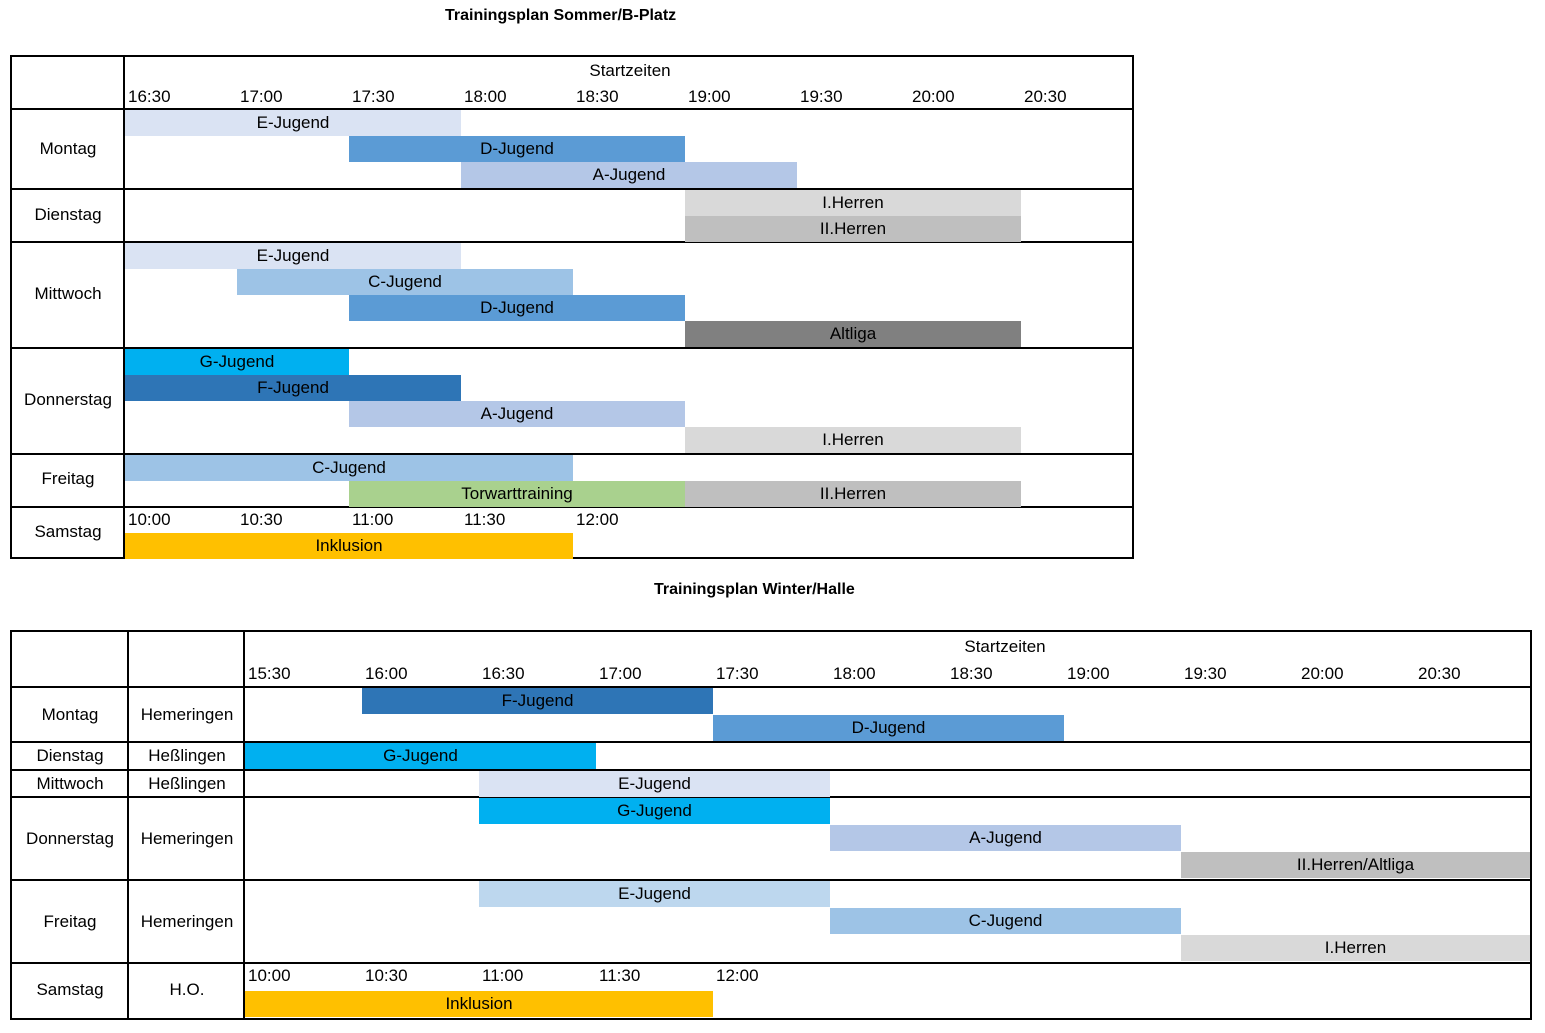 The width and height of the screenshot is (1545, 1033). Describe the element at coordinates (70, 755) in the screenshot. I see `winter-day-label: Dienstag` at that location.